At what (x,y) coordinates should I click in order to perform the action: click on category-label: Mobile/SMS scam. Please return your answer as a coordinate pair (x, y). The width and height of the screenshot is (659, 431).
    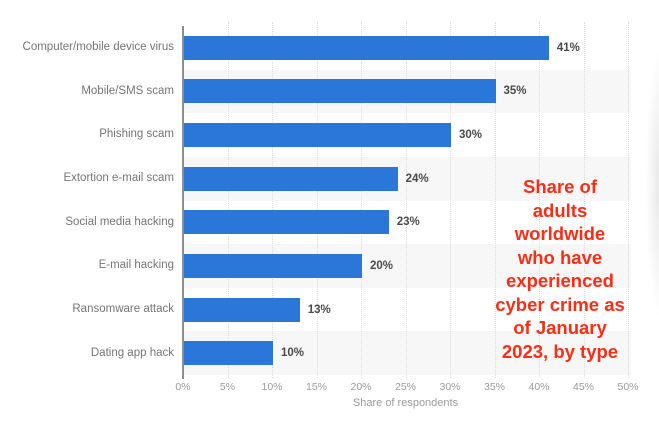
    Looking at the image, I should click on (127, 90).